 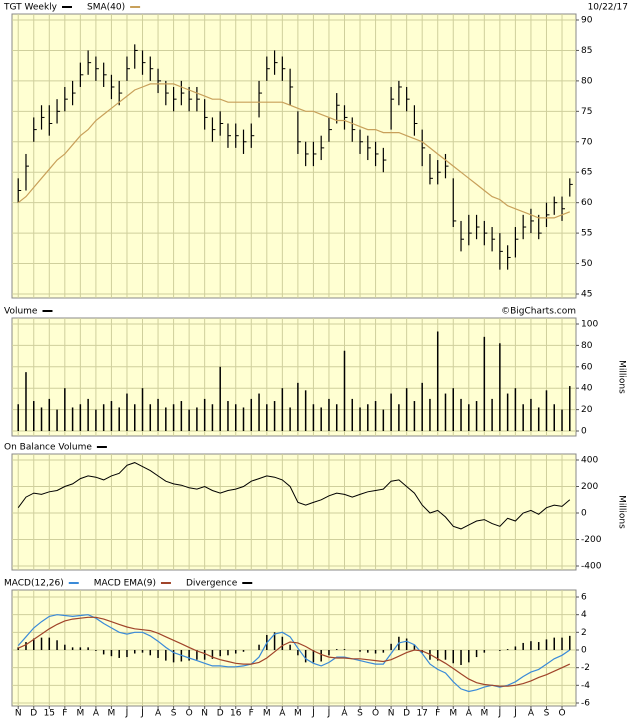 I want to click on x-tick-label: S, so click(x=174, y=714).